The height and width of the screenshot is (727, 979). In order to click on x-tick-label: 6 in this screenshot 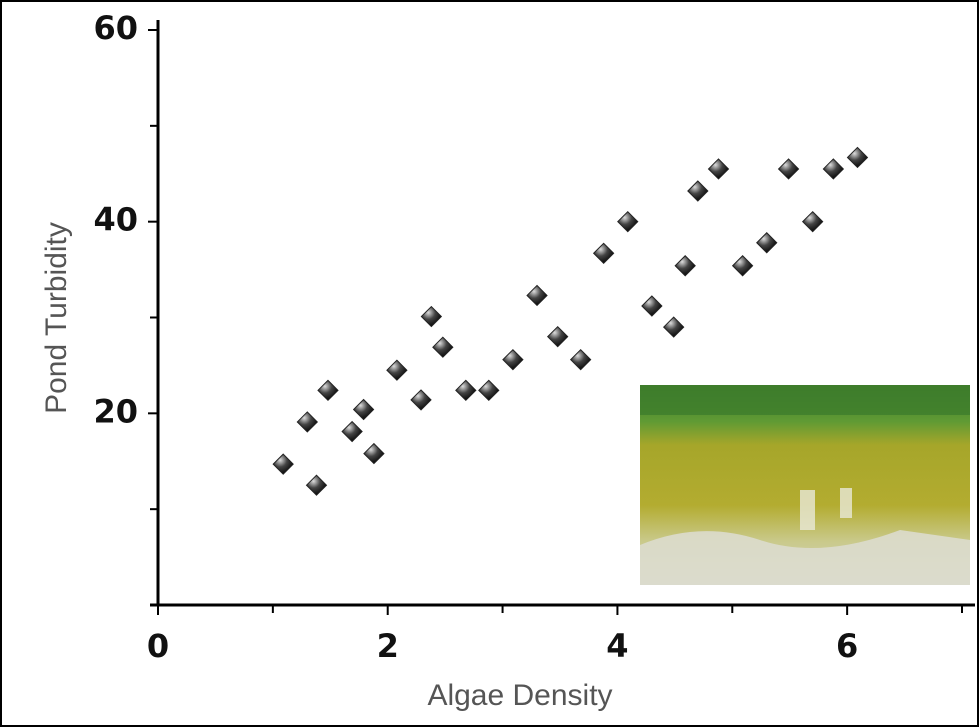, I will do `click(847, 646)`.